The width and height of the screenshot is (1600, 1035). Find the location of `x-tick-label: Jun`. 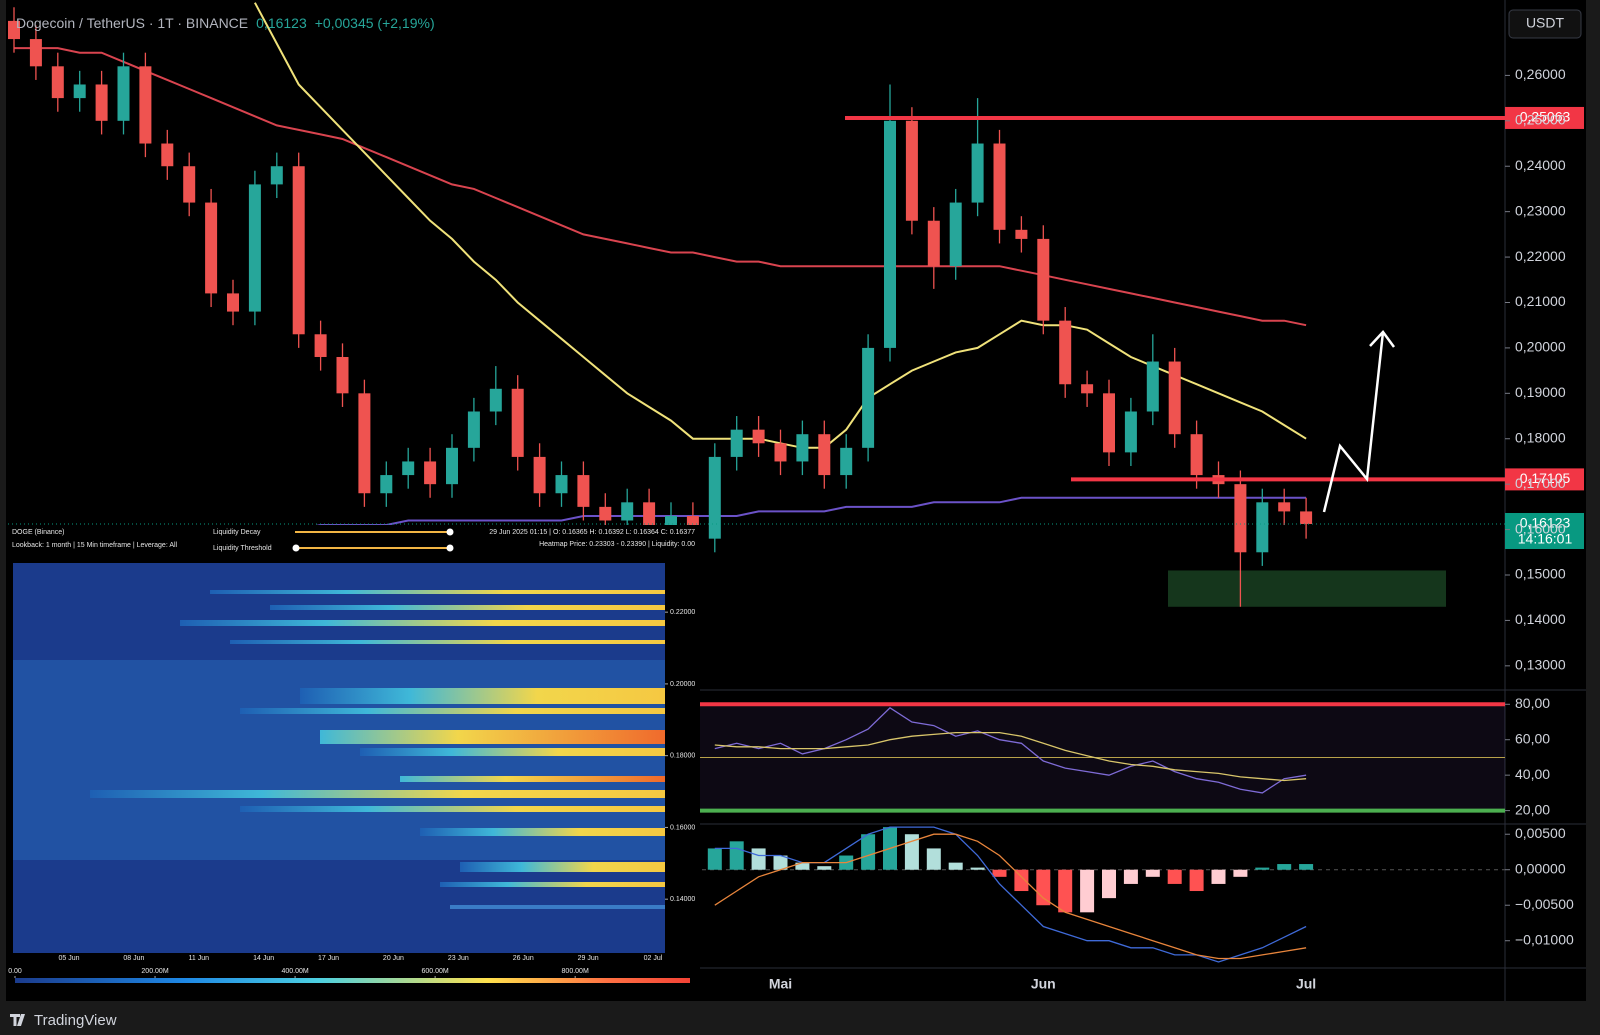

x-tick-label: Jun is located at coordinates (1043, 984).